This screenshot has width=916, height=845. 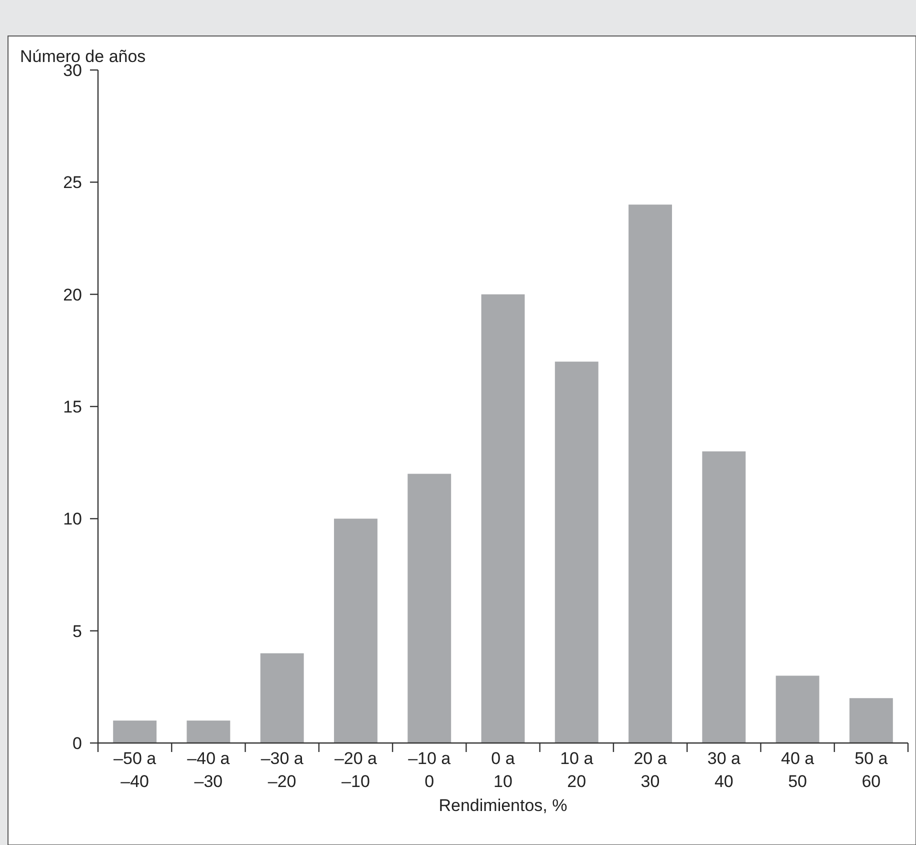 What do you see at coordinates (208, 770) in the screenshot?
I see `x-tick-label: –40 a –30` at bounding box center [208, 770].